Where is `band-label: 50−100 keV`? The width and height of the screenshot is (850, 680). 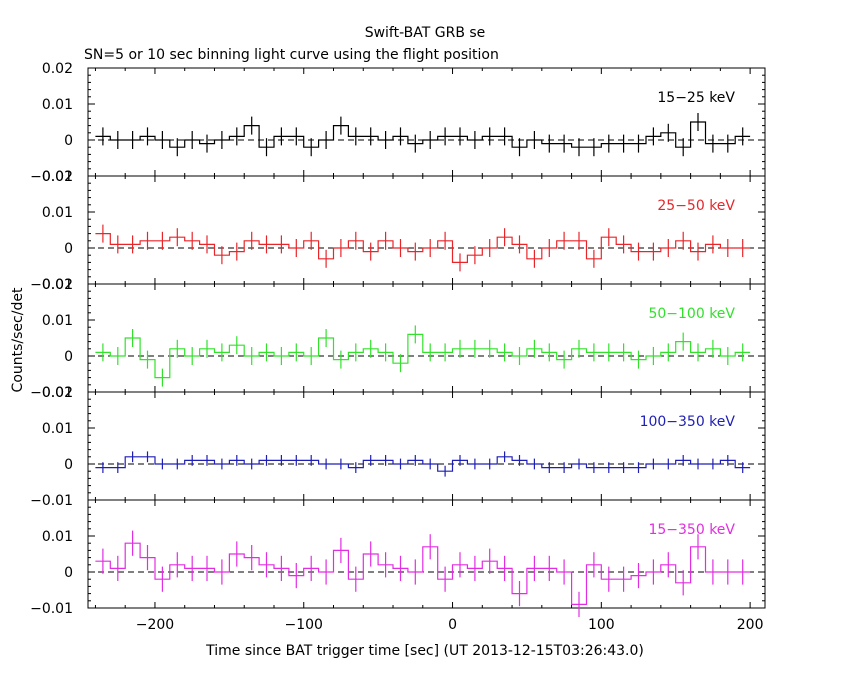 band-label: 50−100 keV is located at coordinates (691, 314).